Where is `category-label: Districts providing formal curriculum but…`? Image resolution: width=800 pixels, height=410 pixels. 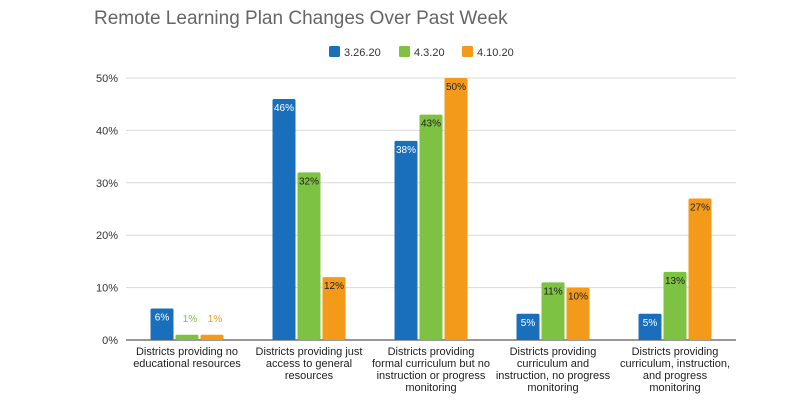 category-label: Districts providing formal curriculum but… is located at coordinates (431, 370).